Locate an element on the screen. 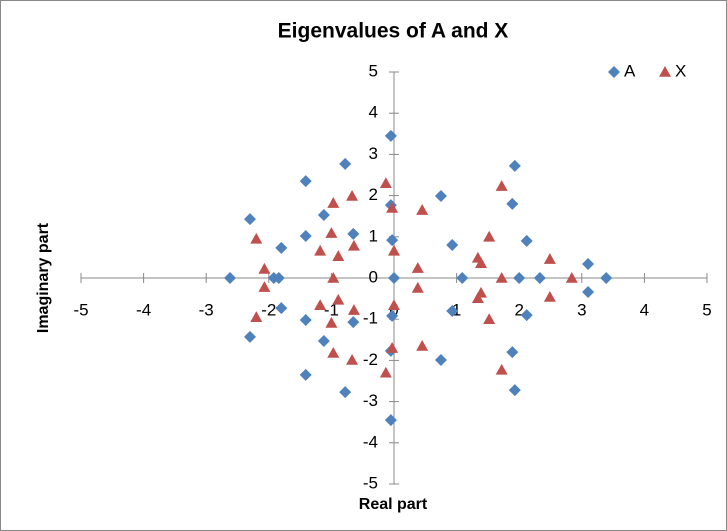 The height and width of the screenshot is (531, 727). y-tick-label: -3 is located at coordinates (370, 400).